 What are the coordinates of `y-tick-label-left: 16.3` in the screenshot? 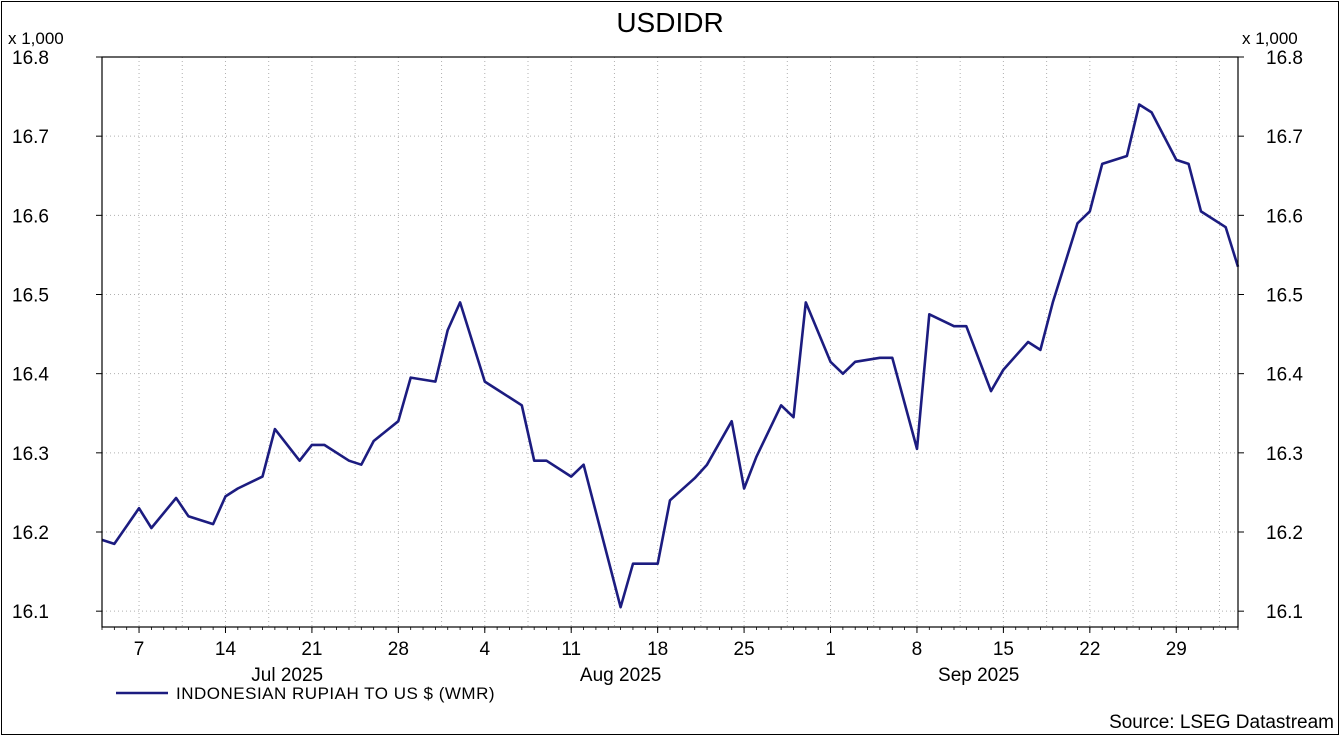 It's located at (30, 454).